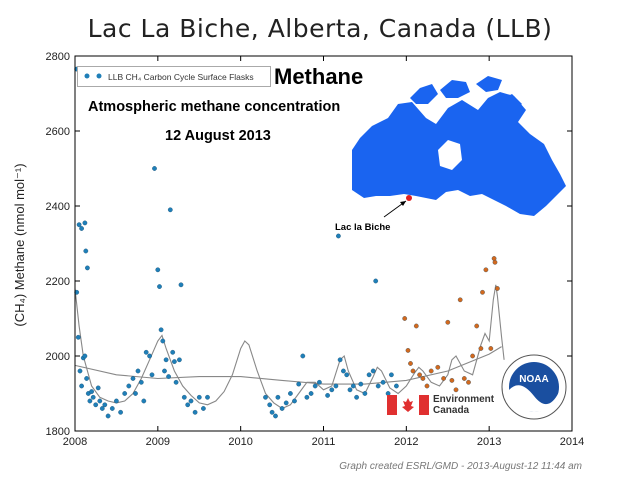 The image size is (640, 480). Describe the element at coordinates (533, 379) in the screenshot. I see `noaa-logo-text: NOAA` at that location.